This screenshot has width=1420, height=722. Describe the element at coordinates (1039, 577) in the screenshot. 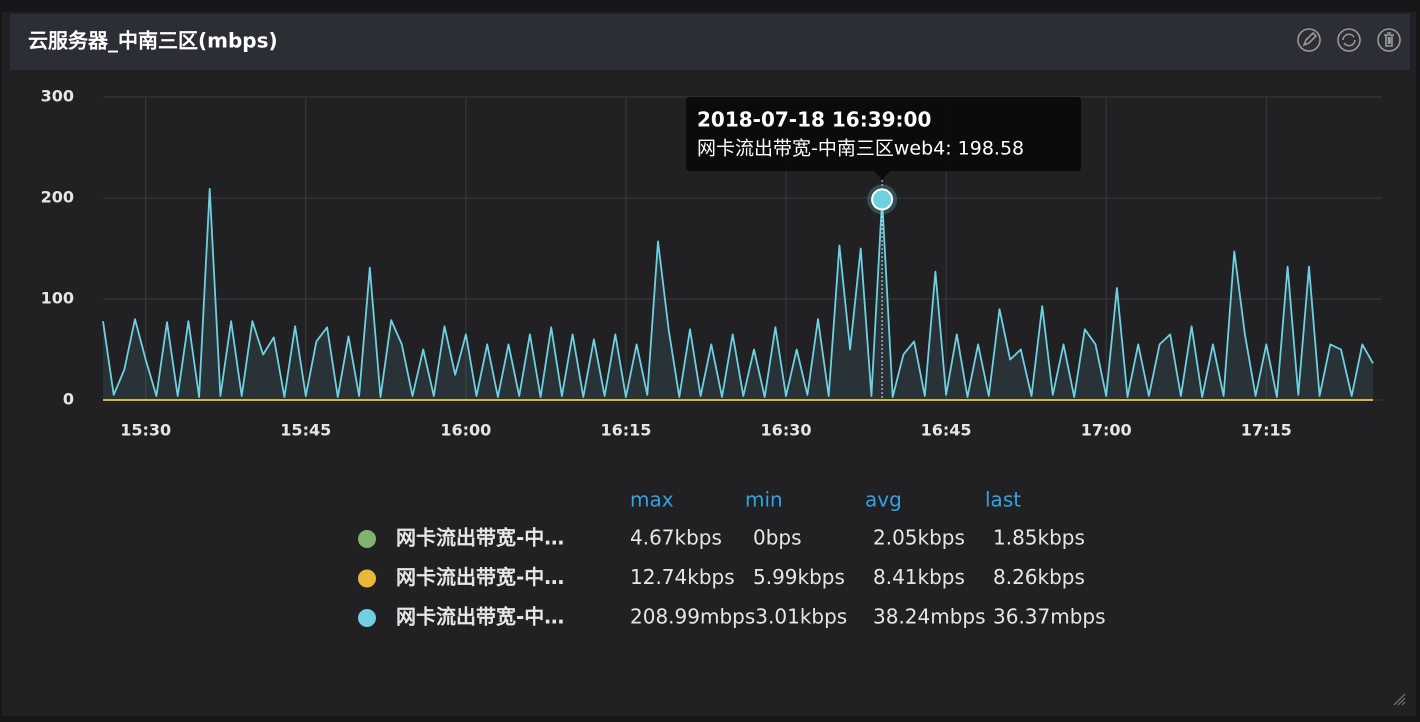

I see `legend-stat: 8.26kbps` at that location.